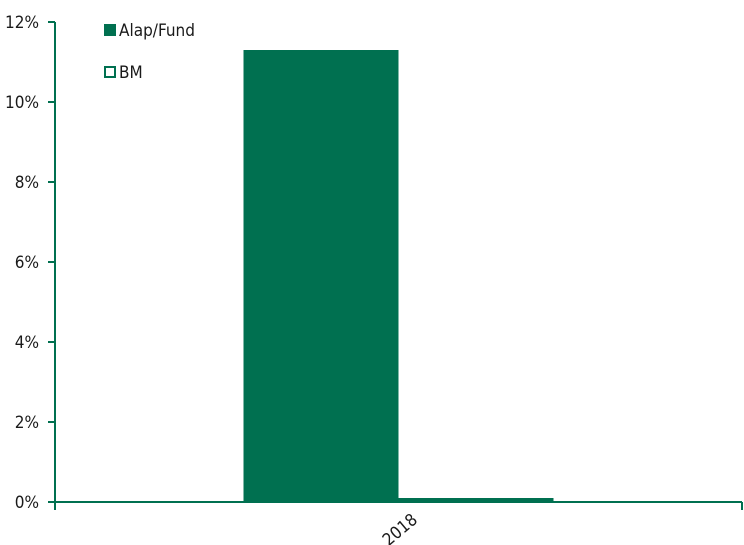 The height and width of the screenshot is (545, 744). Describe the element at coordinates (149, 52) in the screenshot. I see `legend: Alap/Fund BM` at that location.